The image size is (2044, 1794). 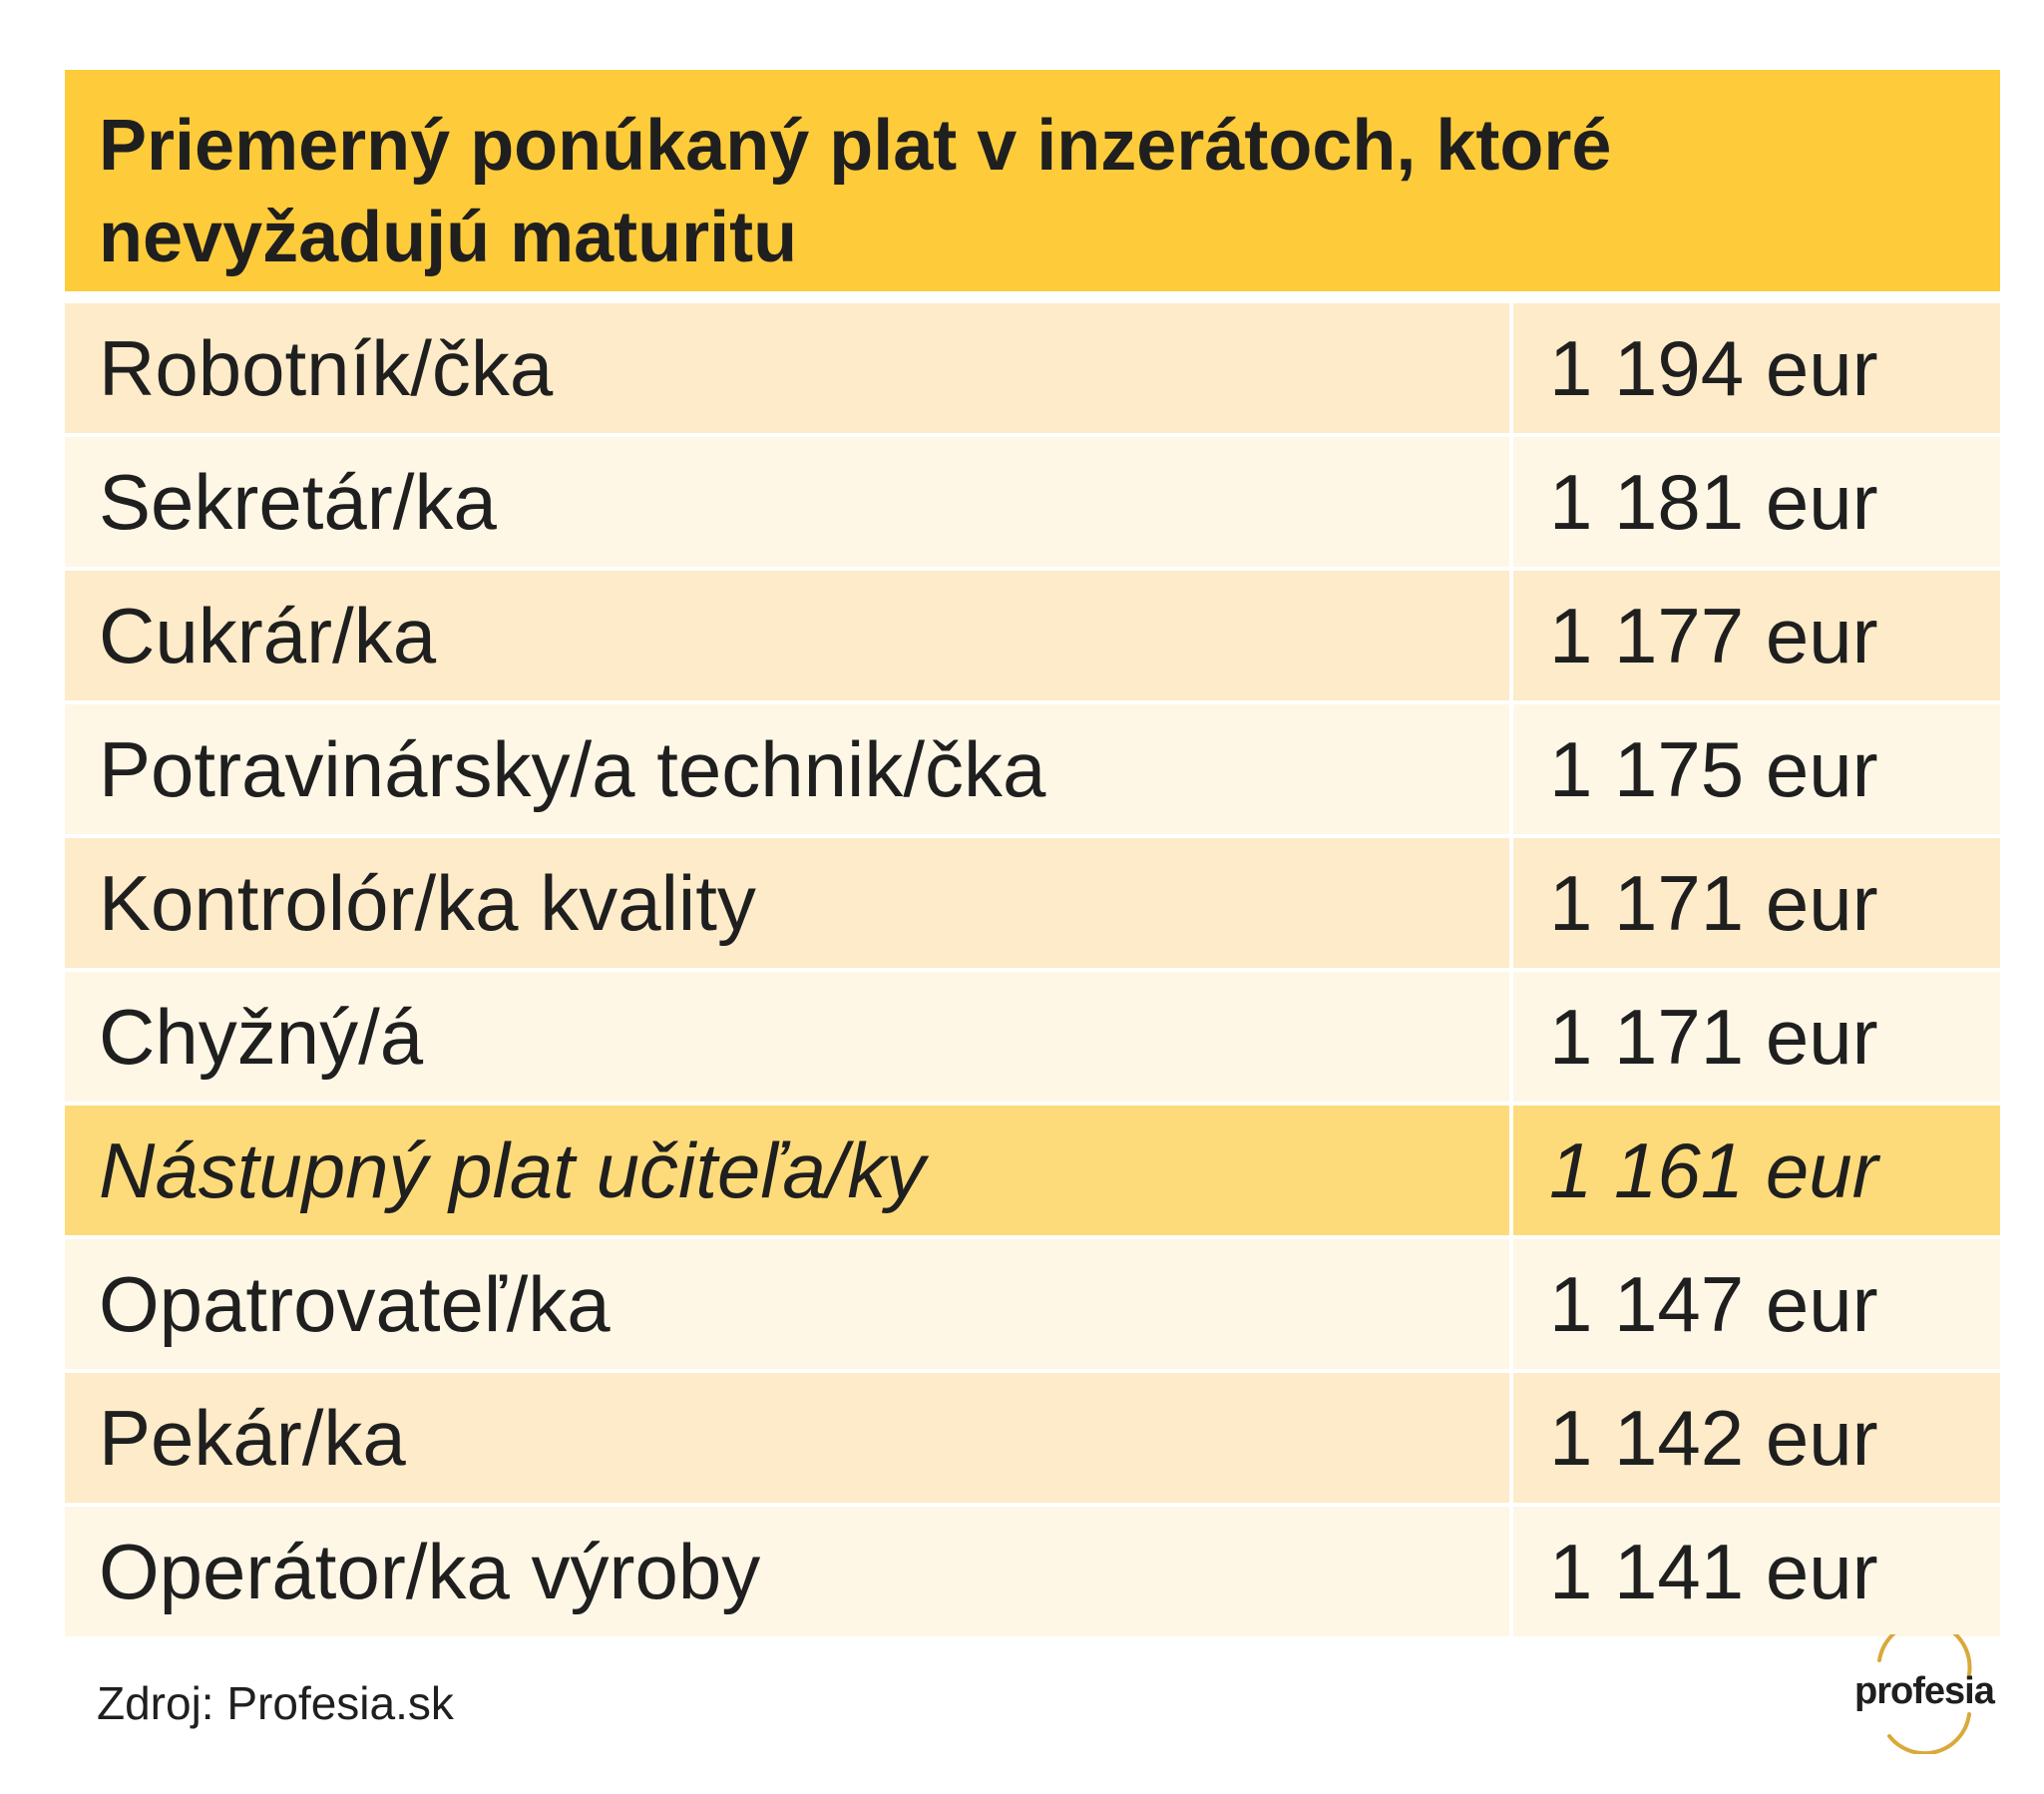 I want to click on job-name: Operátor/ka výroby, so click(x=787, y=1571).